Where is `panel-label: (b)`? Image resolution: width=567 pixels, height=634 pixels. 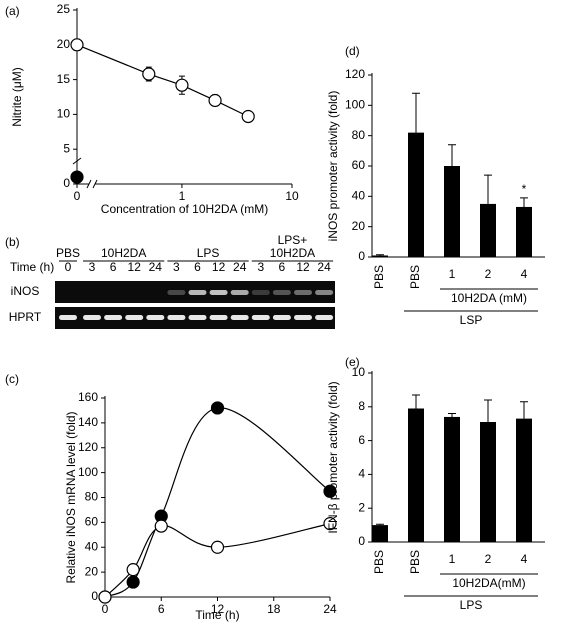
panel-label: (b) is located at coordinates (12, 242).